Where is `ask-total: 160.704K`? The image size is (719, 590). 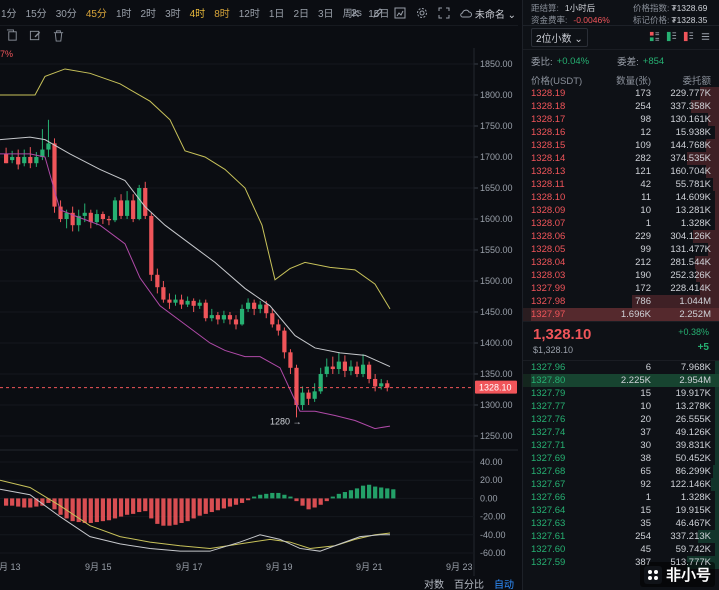 ask-total: 160.704K is located at coordinates (690, 171).